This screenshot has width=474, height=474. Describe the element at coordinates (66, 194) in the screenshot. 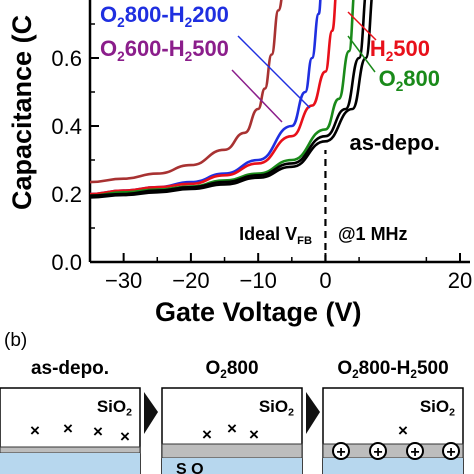

I see `y-tick-label: 0.2` at that location.